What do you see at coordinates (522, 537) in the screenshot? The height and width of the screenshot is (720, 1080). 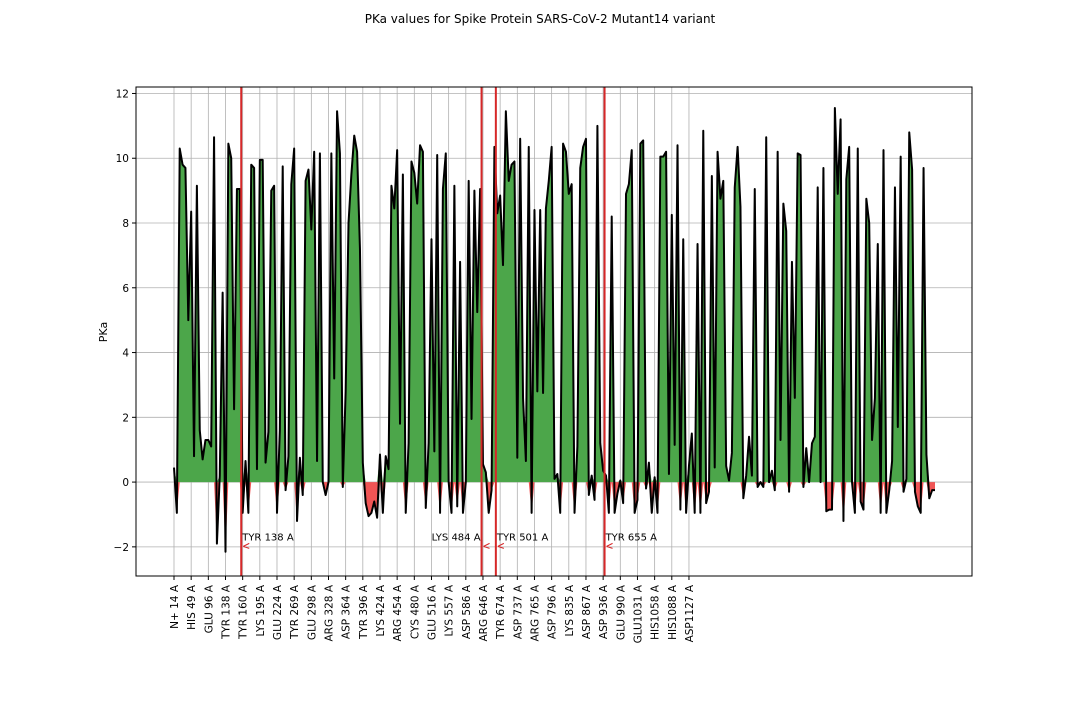 I see `highlight-label: TYR 501 A` at bounding box center [522, 537].